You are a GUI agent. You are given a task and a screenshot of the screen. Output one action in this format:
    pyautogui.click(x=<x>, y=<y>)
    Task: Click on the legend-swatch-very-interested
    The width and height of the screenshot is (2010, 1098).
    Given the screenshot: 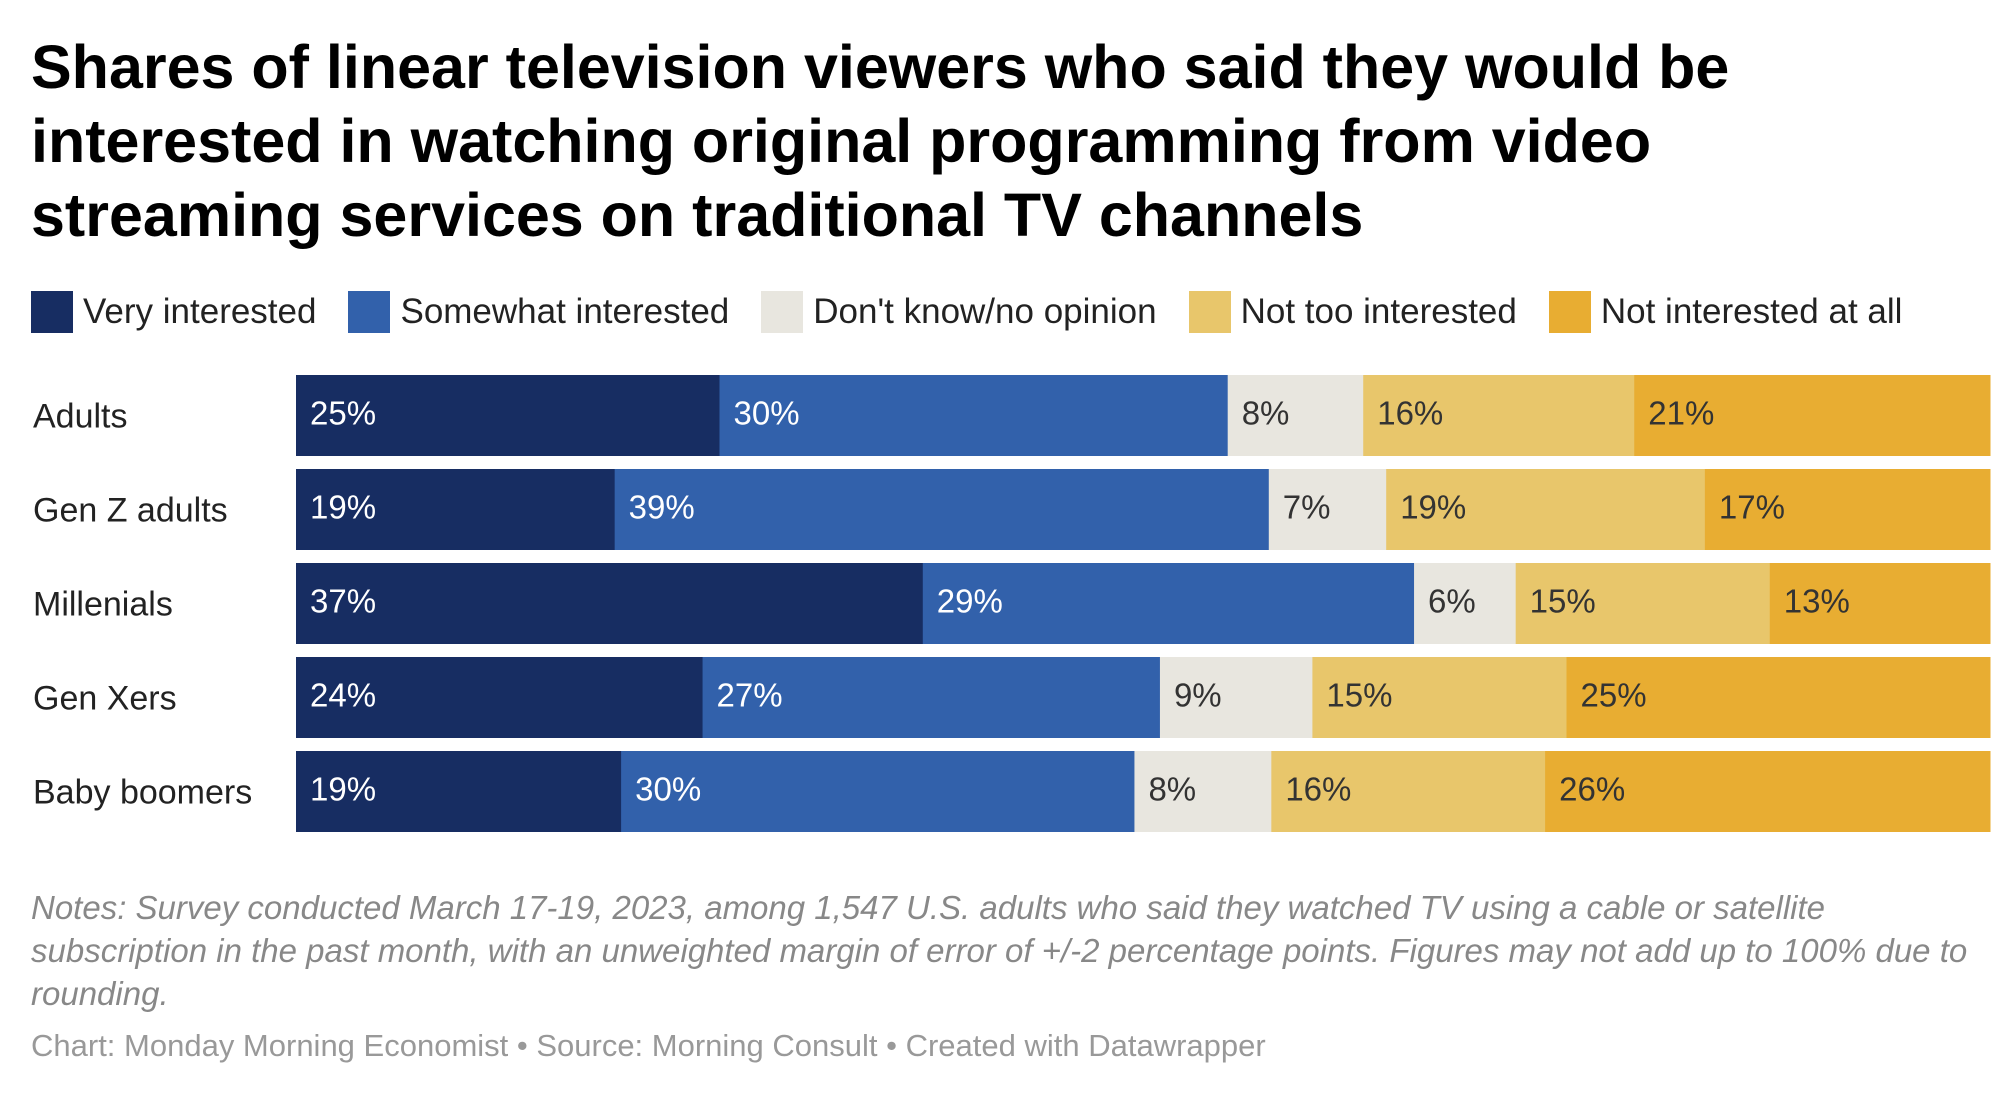 What is the action you would take?
    pyautogui.click(x=52, y=312)
    